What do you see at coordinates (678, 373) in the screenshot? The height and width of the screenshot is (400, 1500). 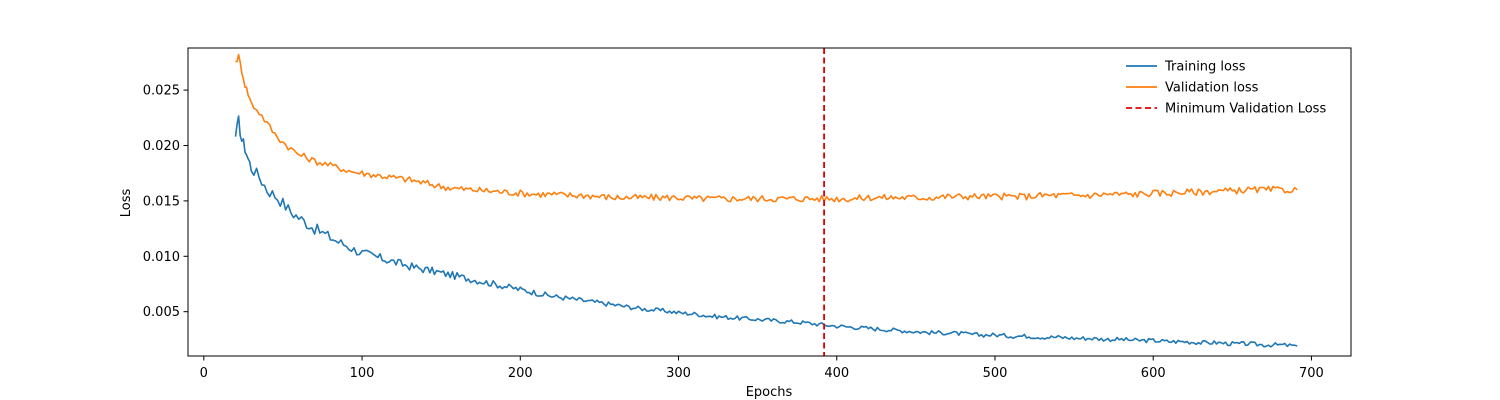 I see `x-tick-label: 300` at bounding box center [678, 373].